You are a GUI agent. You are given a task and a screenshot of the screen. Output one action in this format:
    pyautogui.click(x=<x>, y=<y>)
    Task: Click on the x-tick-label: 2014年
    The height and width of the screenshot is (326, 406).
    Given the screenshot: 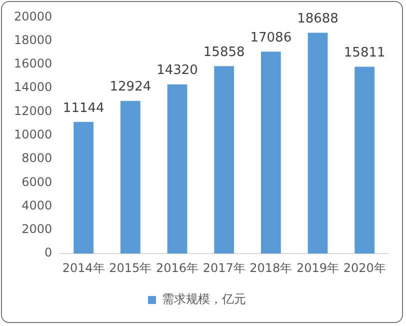 What is the action you would take?
    pyautogui.click(x=83, y=267)
    